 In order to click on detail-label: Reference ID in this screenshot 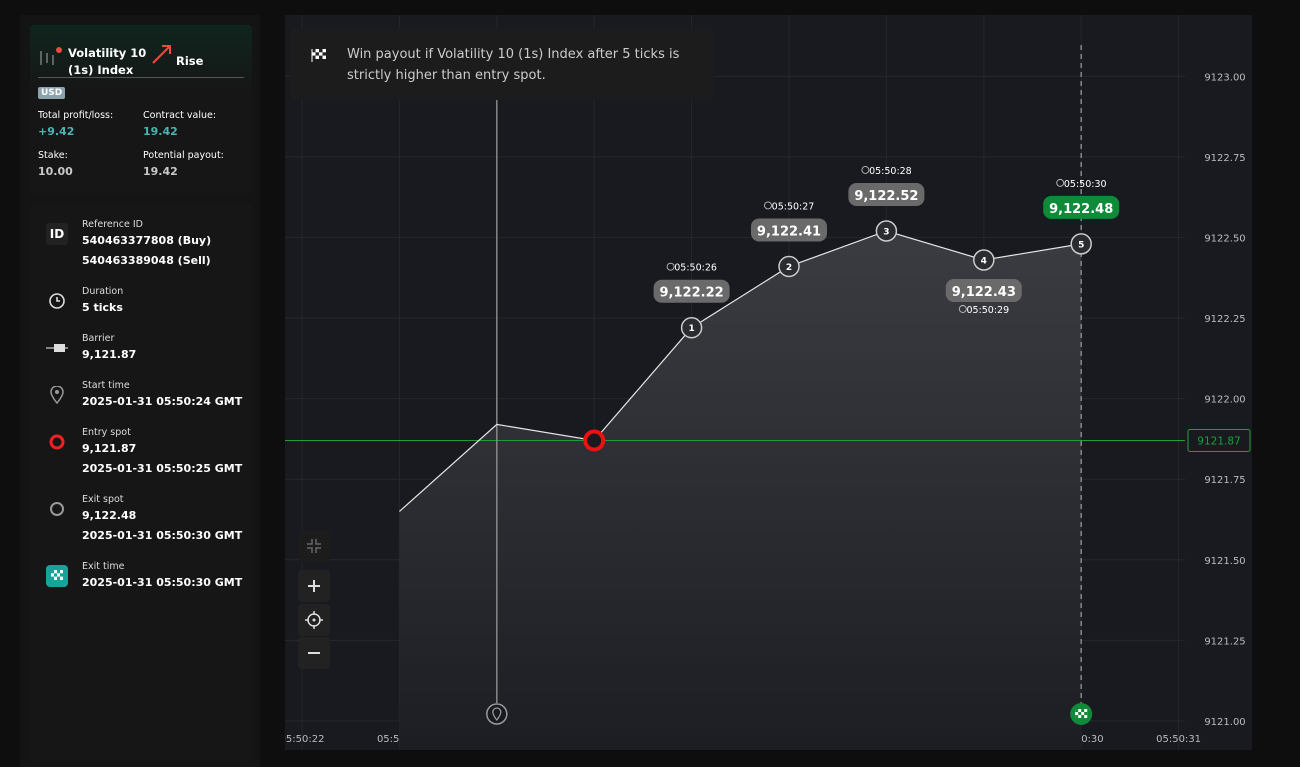, I will do `click(112, 224)`.